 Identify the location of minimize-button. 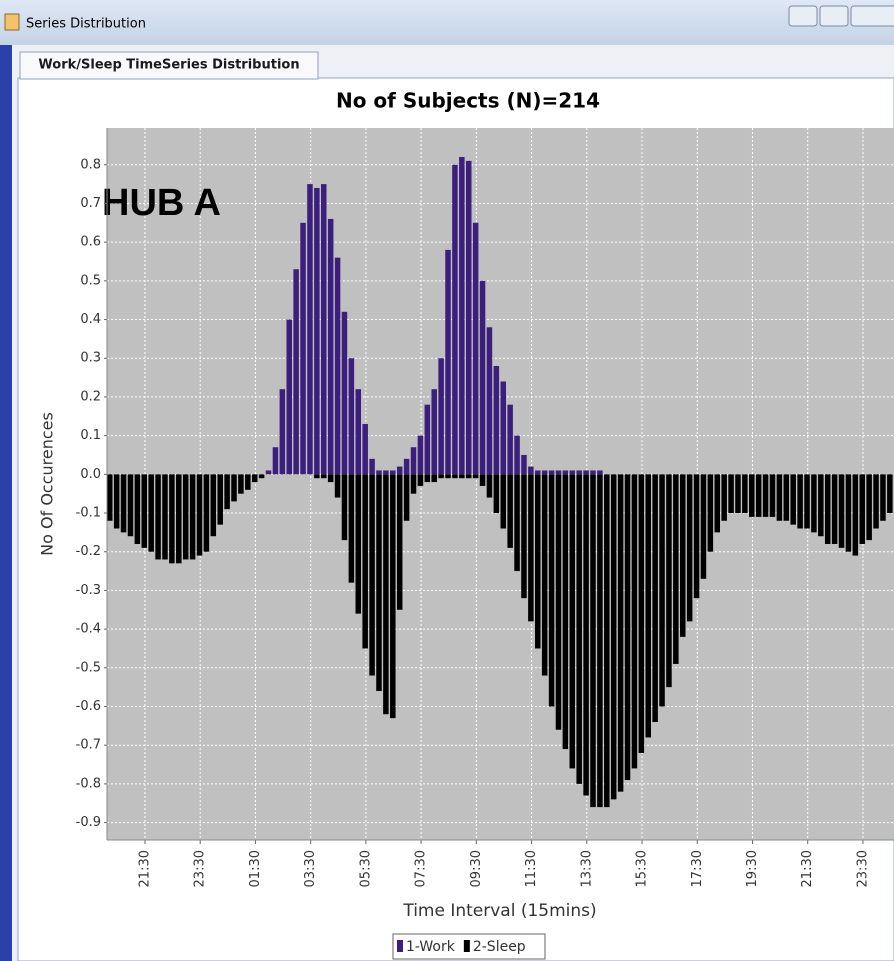
(803, 16).